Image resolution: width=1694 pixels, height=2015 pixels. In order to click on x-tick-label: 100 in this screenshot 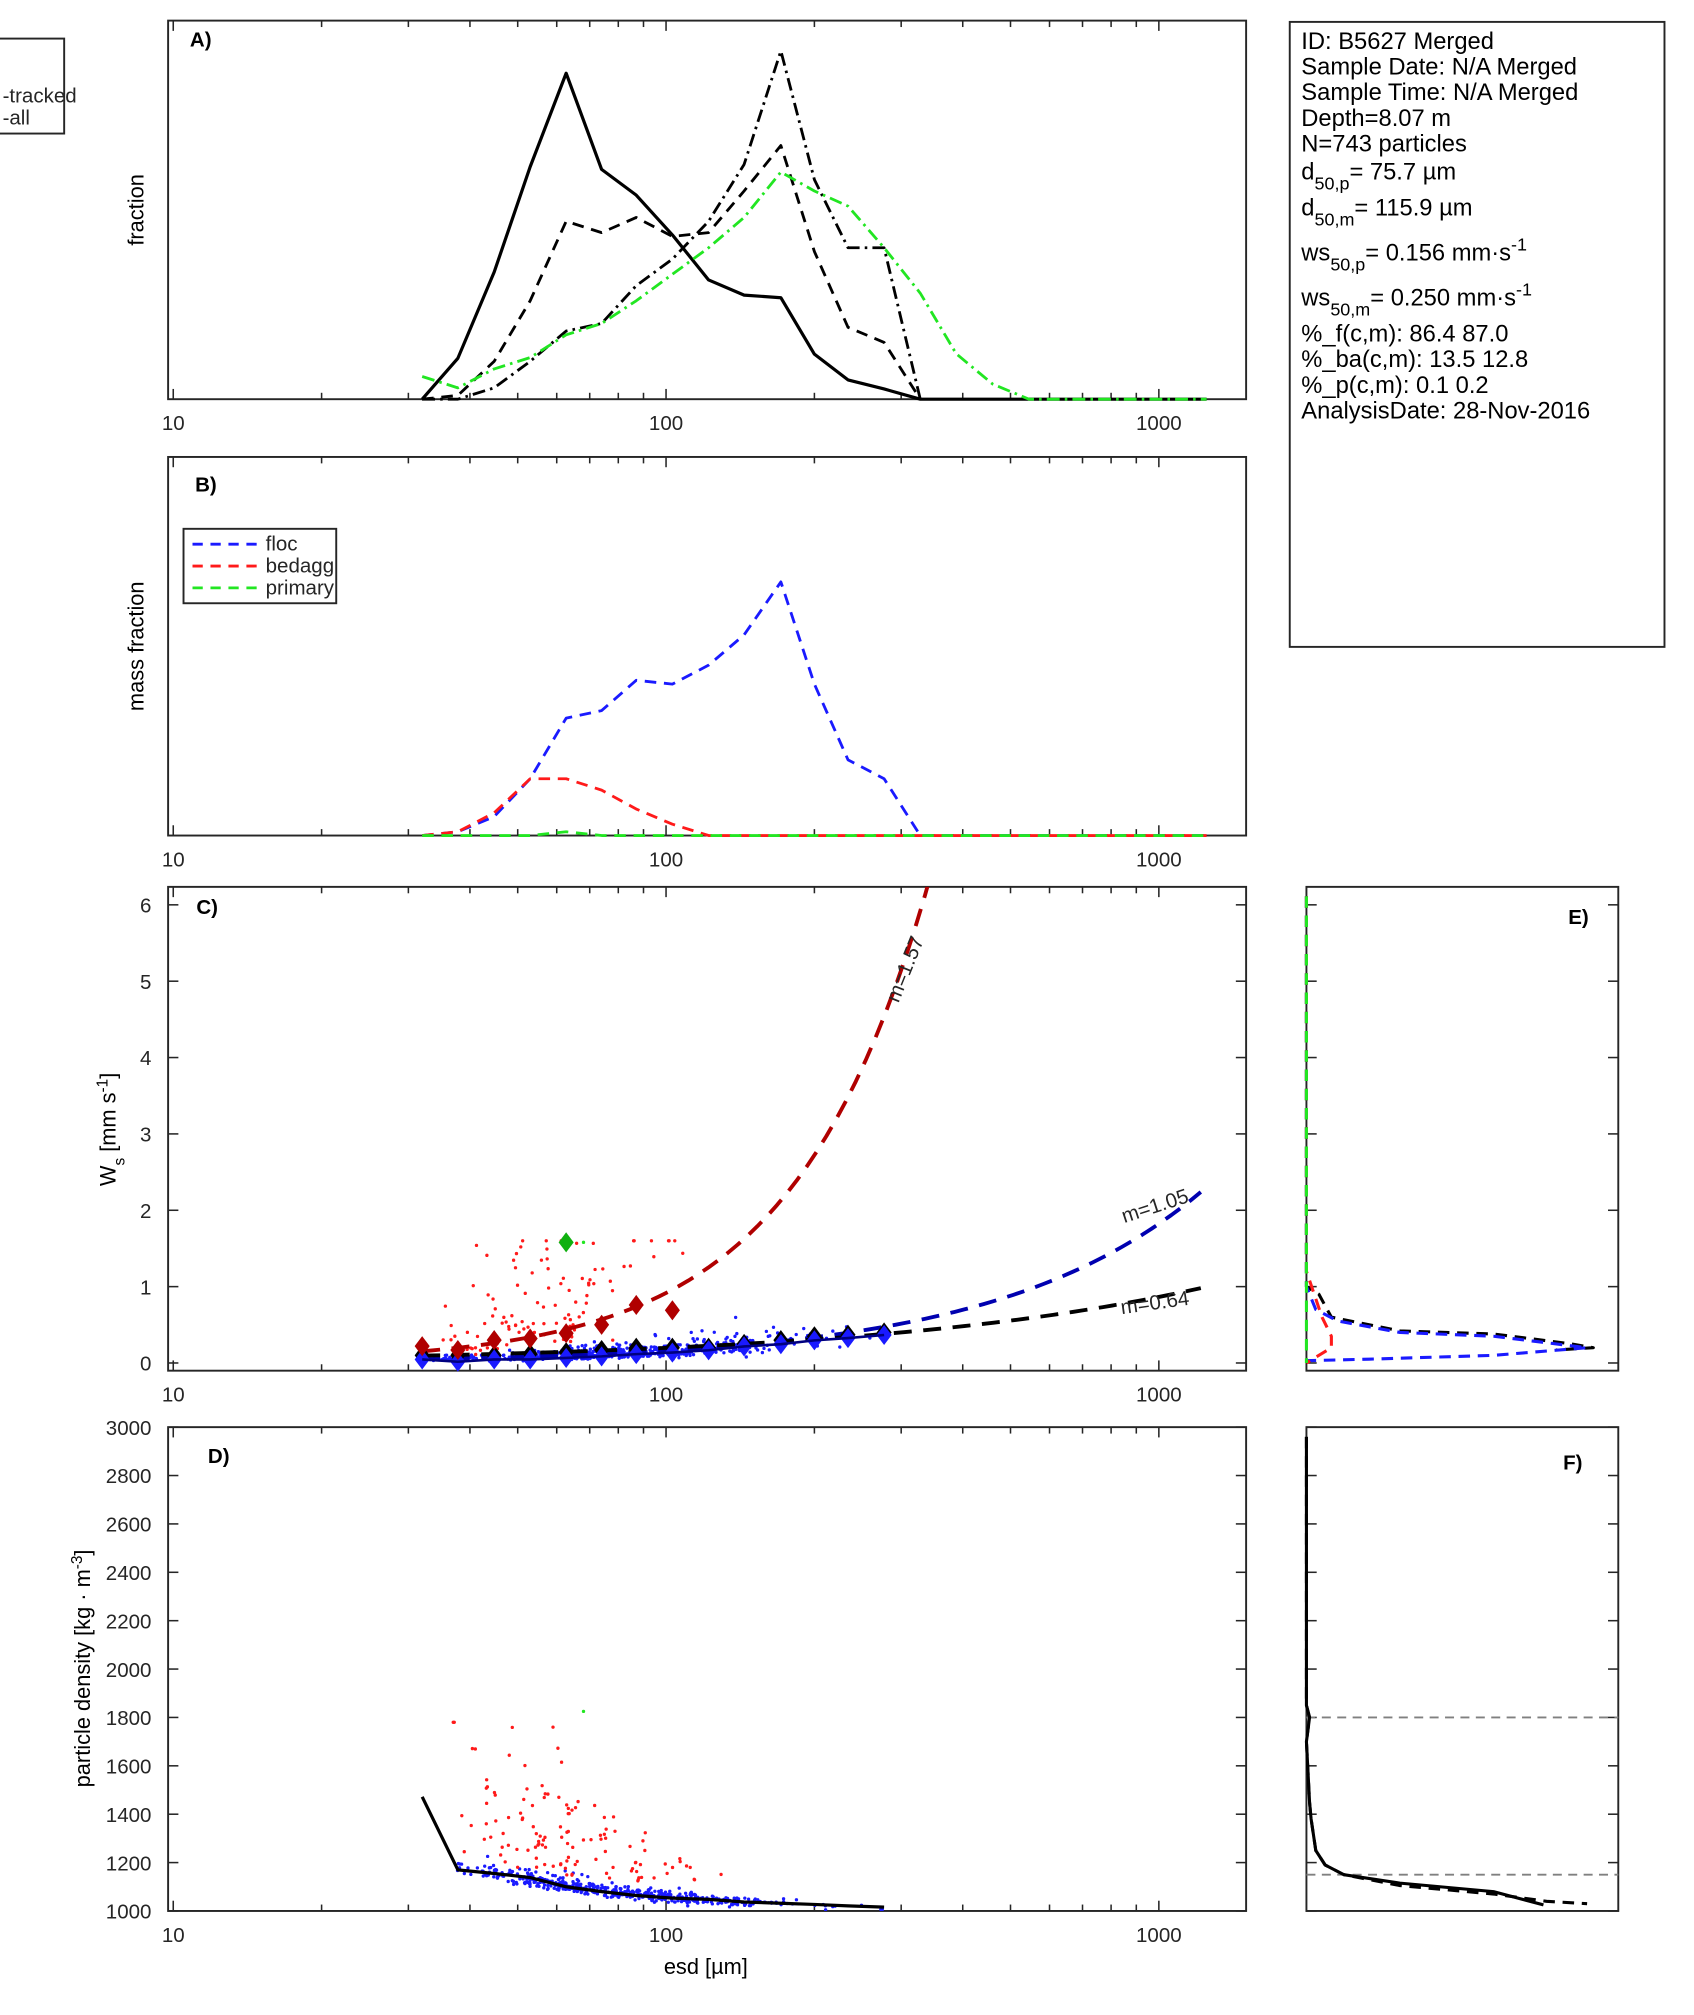, I will do `click(666, 1935)`.